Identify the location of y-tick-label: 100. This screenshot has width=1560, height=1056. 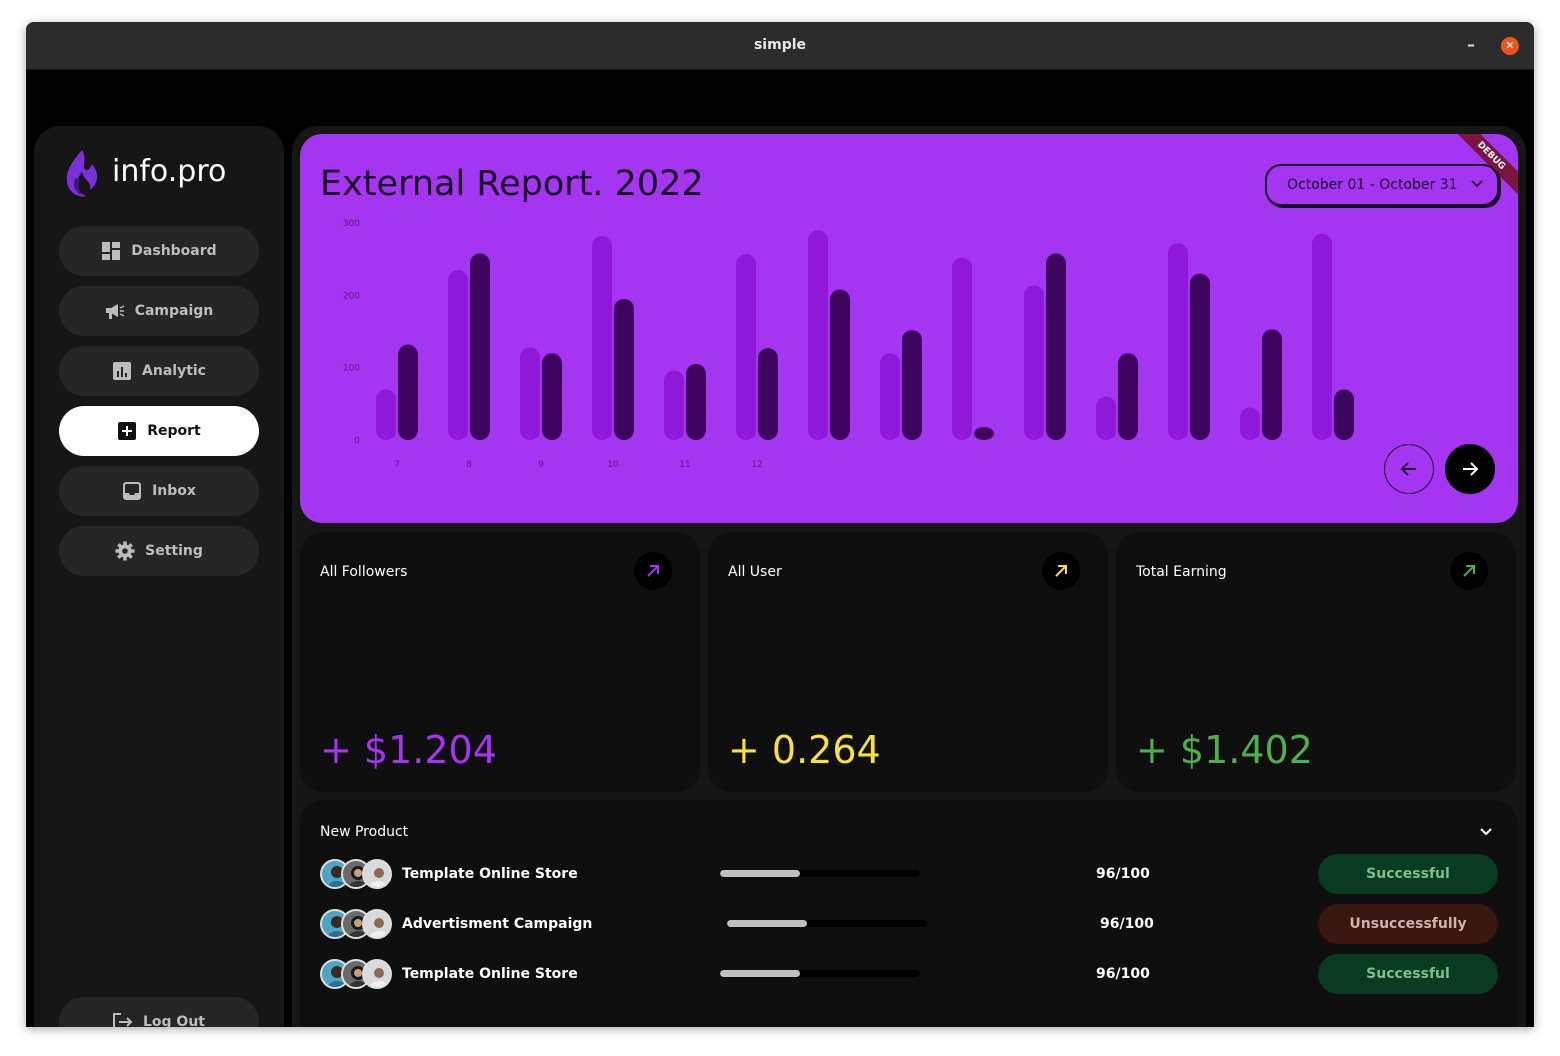
(351, 369).